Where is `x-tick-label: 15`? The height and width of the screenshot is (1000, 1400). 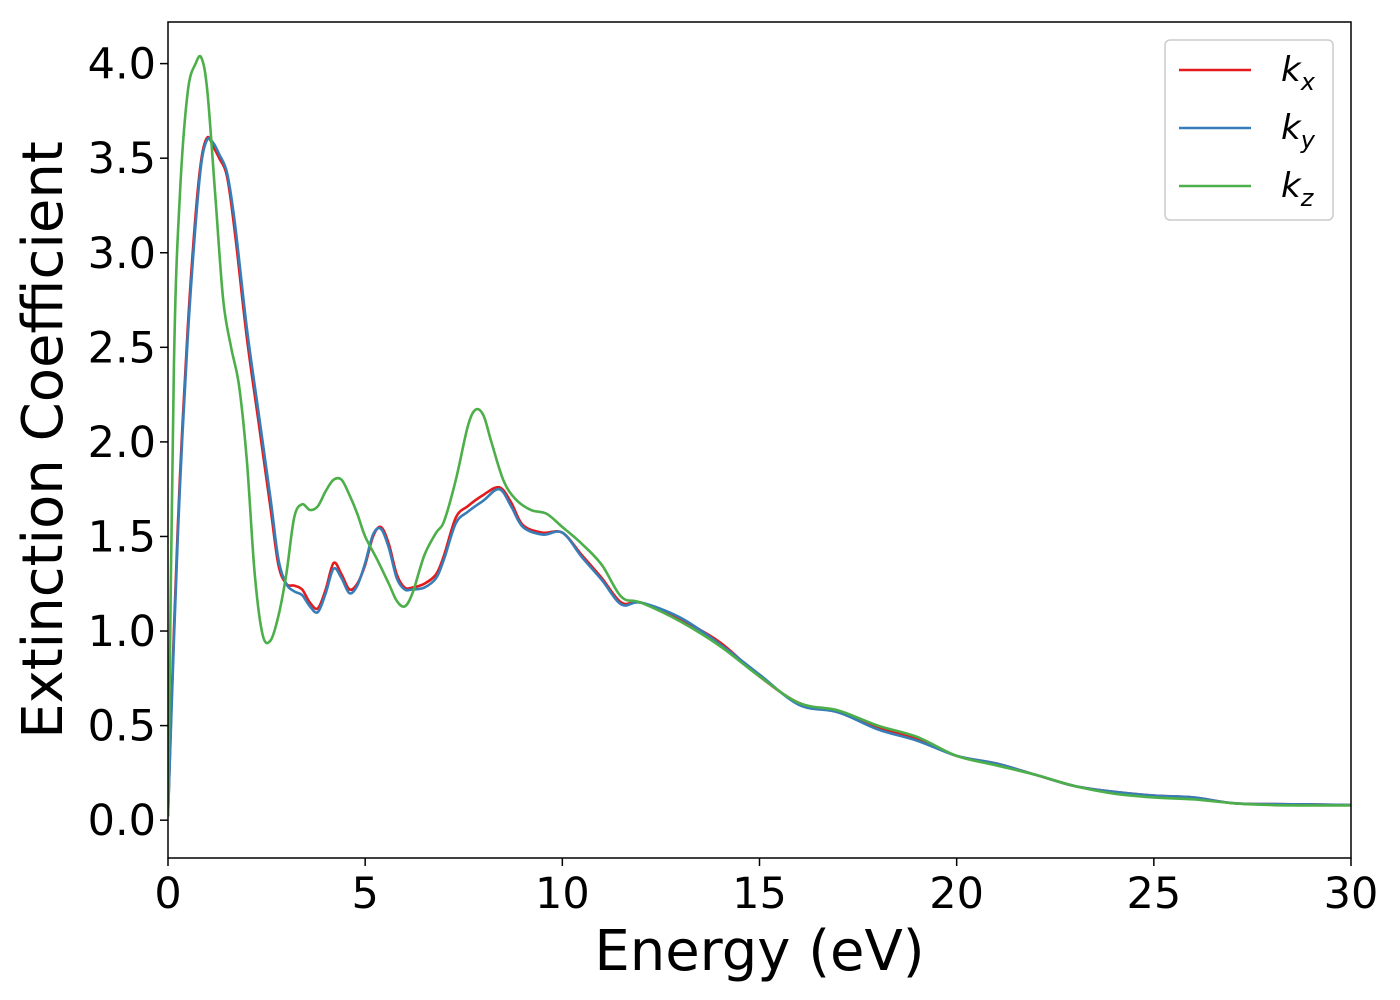 x-tick-label: 15 is located at coordinates (759, 894).